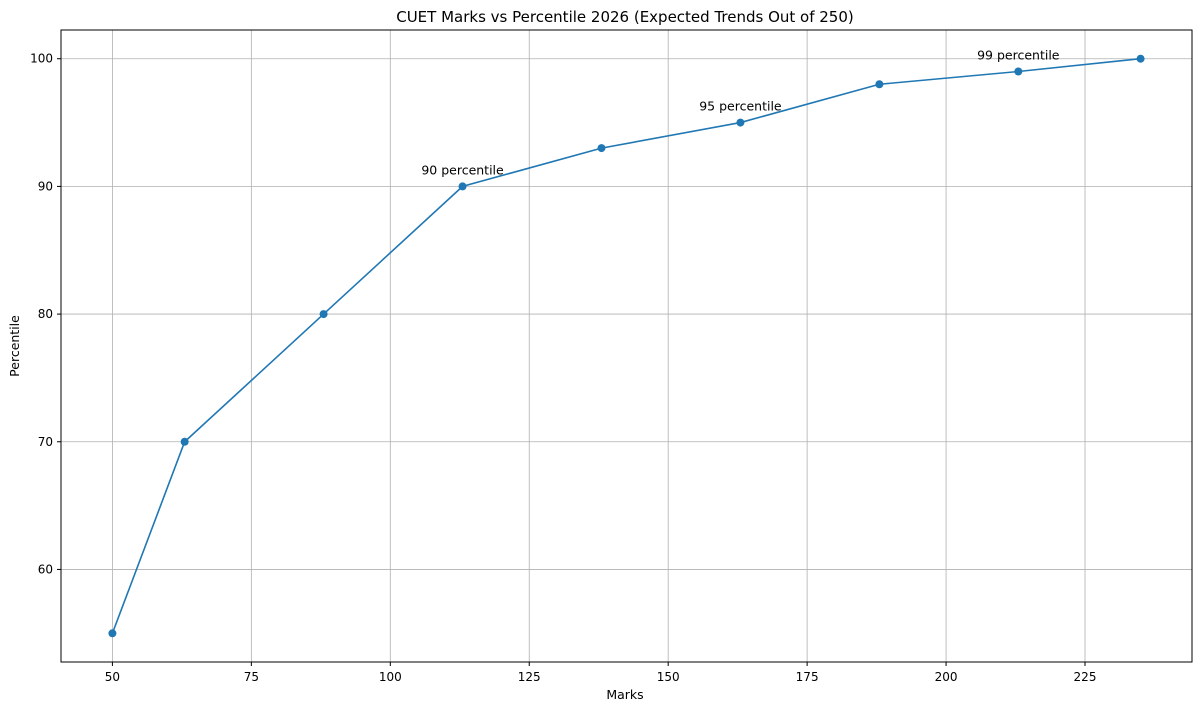  I want to click on annotations: 90 percentile 95 percentile 99 percentile, so click(740, 112).